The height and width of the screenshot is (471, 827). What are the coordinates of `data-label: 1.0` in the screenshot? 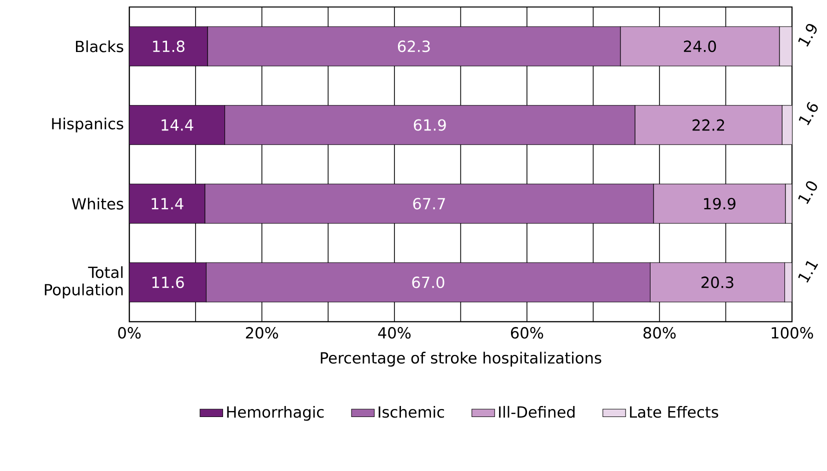 It's located at (808, 192).